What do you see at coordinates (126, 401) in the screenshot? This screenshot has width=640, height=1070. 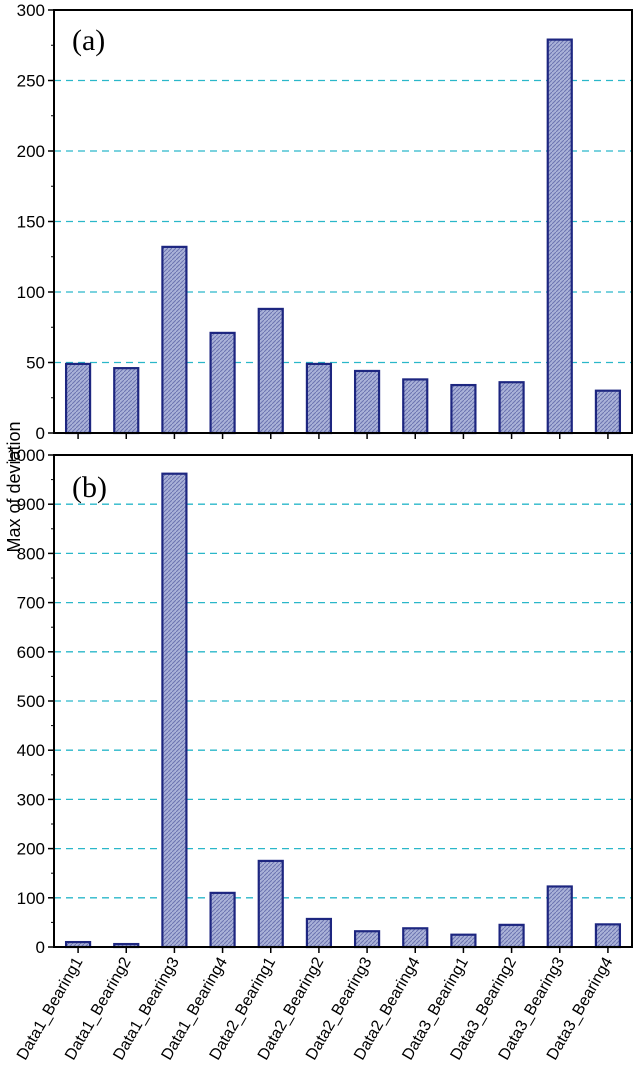 I see `bar-Data1_Bearing2` at bounding box center [126, 401].